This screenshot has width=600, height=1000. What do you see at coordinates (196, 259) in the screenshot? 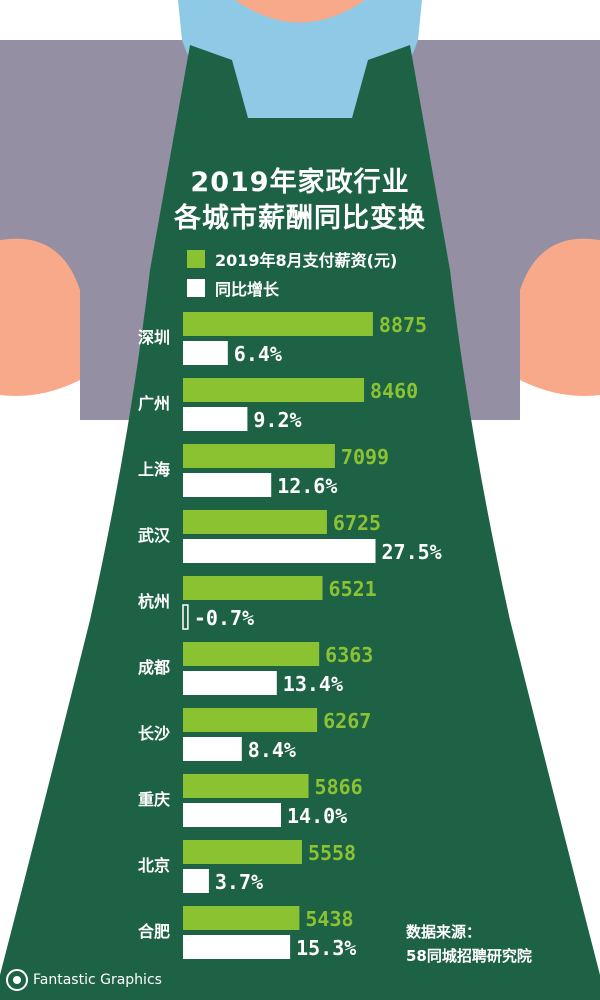
I see `legend-swatch-salary` at bounding box center [196, 259].